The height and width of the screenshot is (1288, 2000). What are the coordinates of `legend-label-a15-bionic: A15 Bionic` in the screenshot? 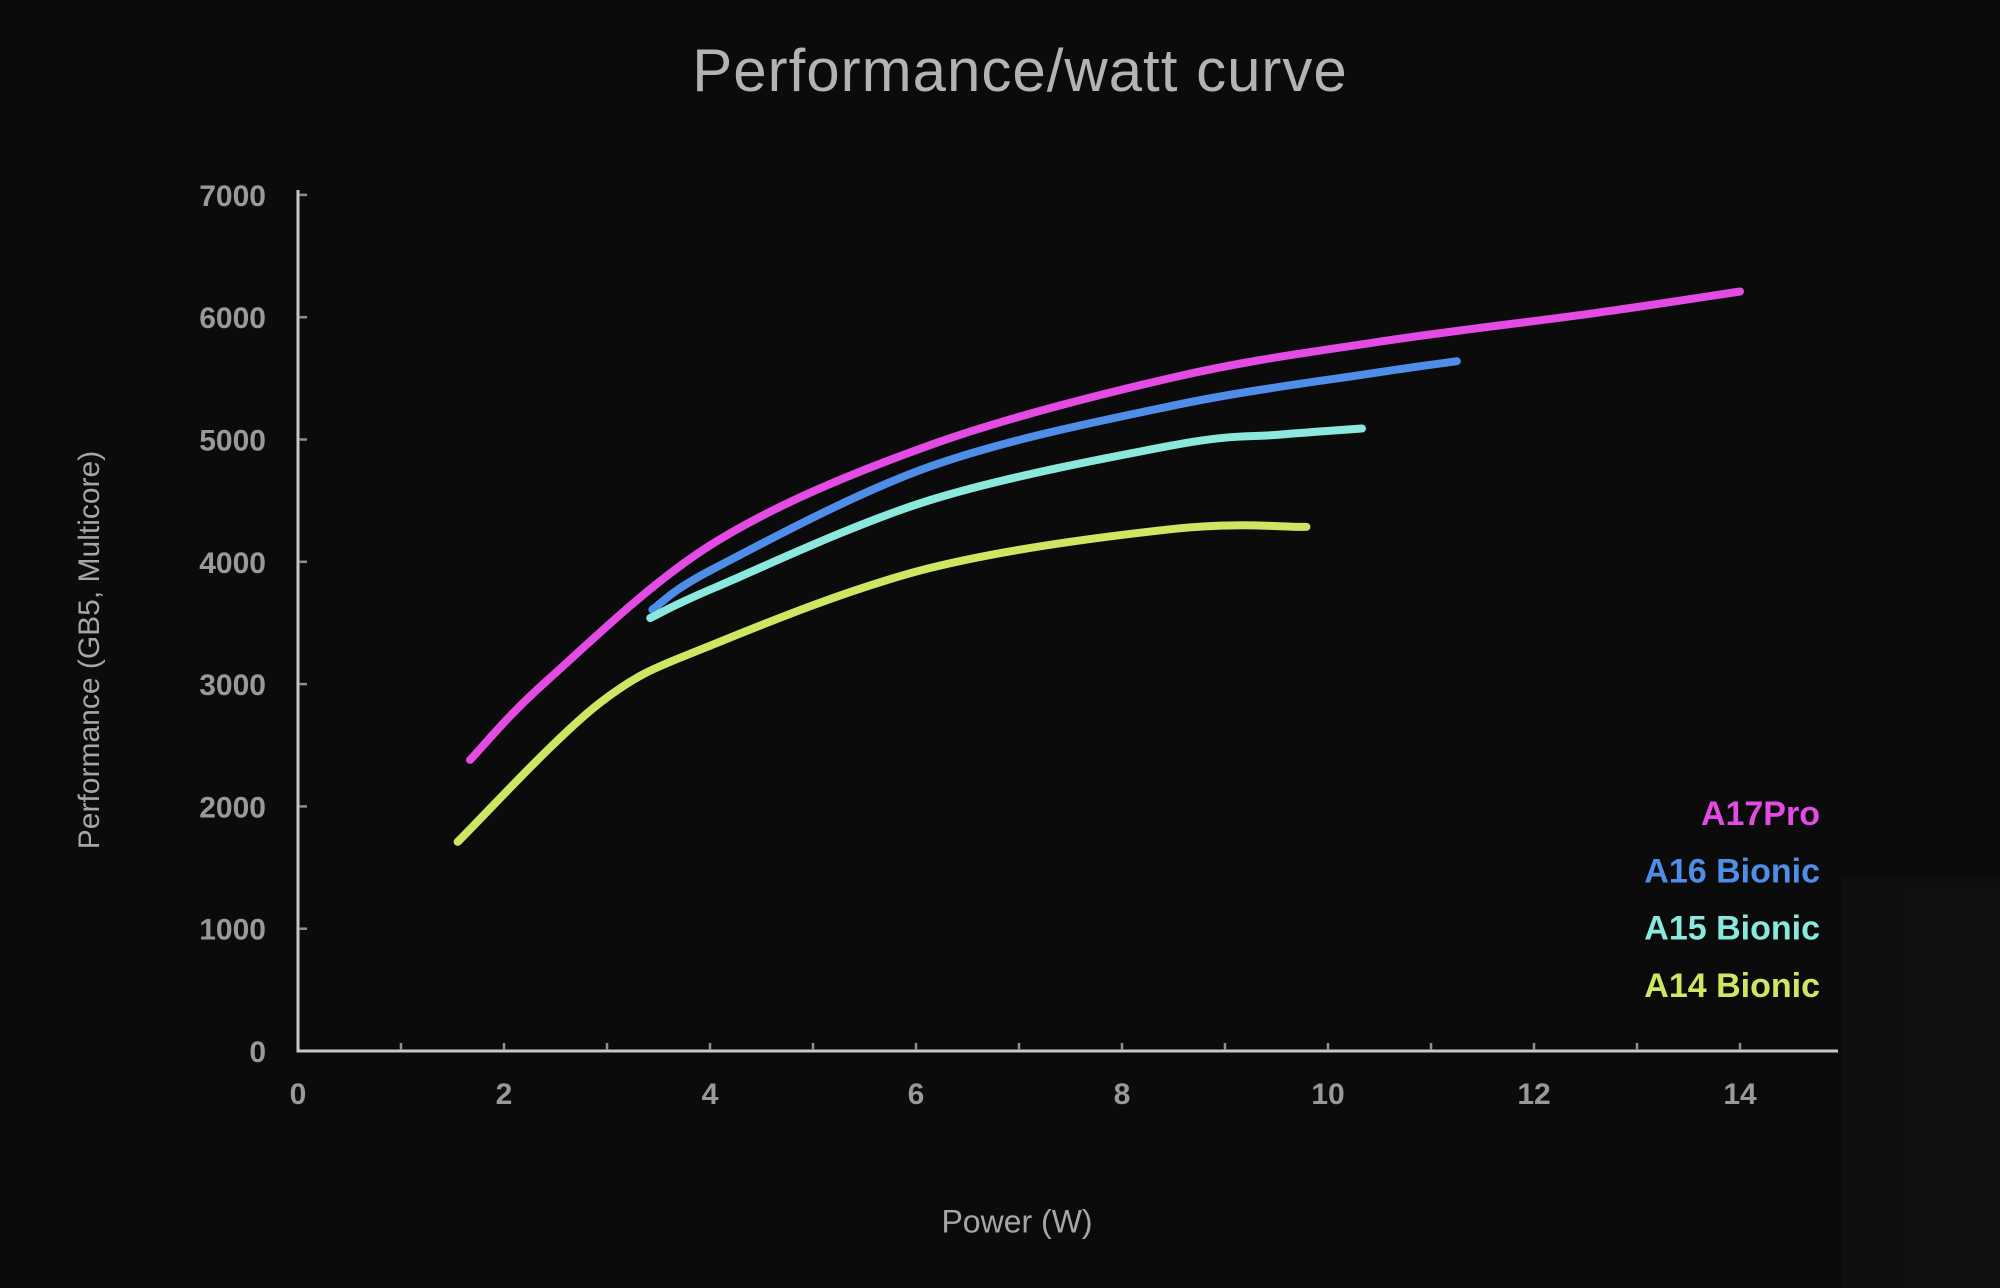 It's located at (1732, 929).